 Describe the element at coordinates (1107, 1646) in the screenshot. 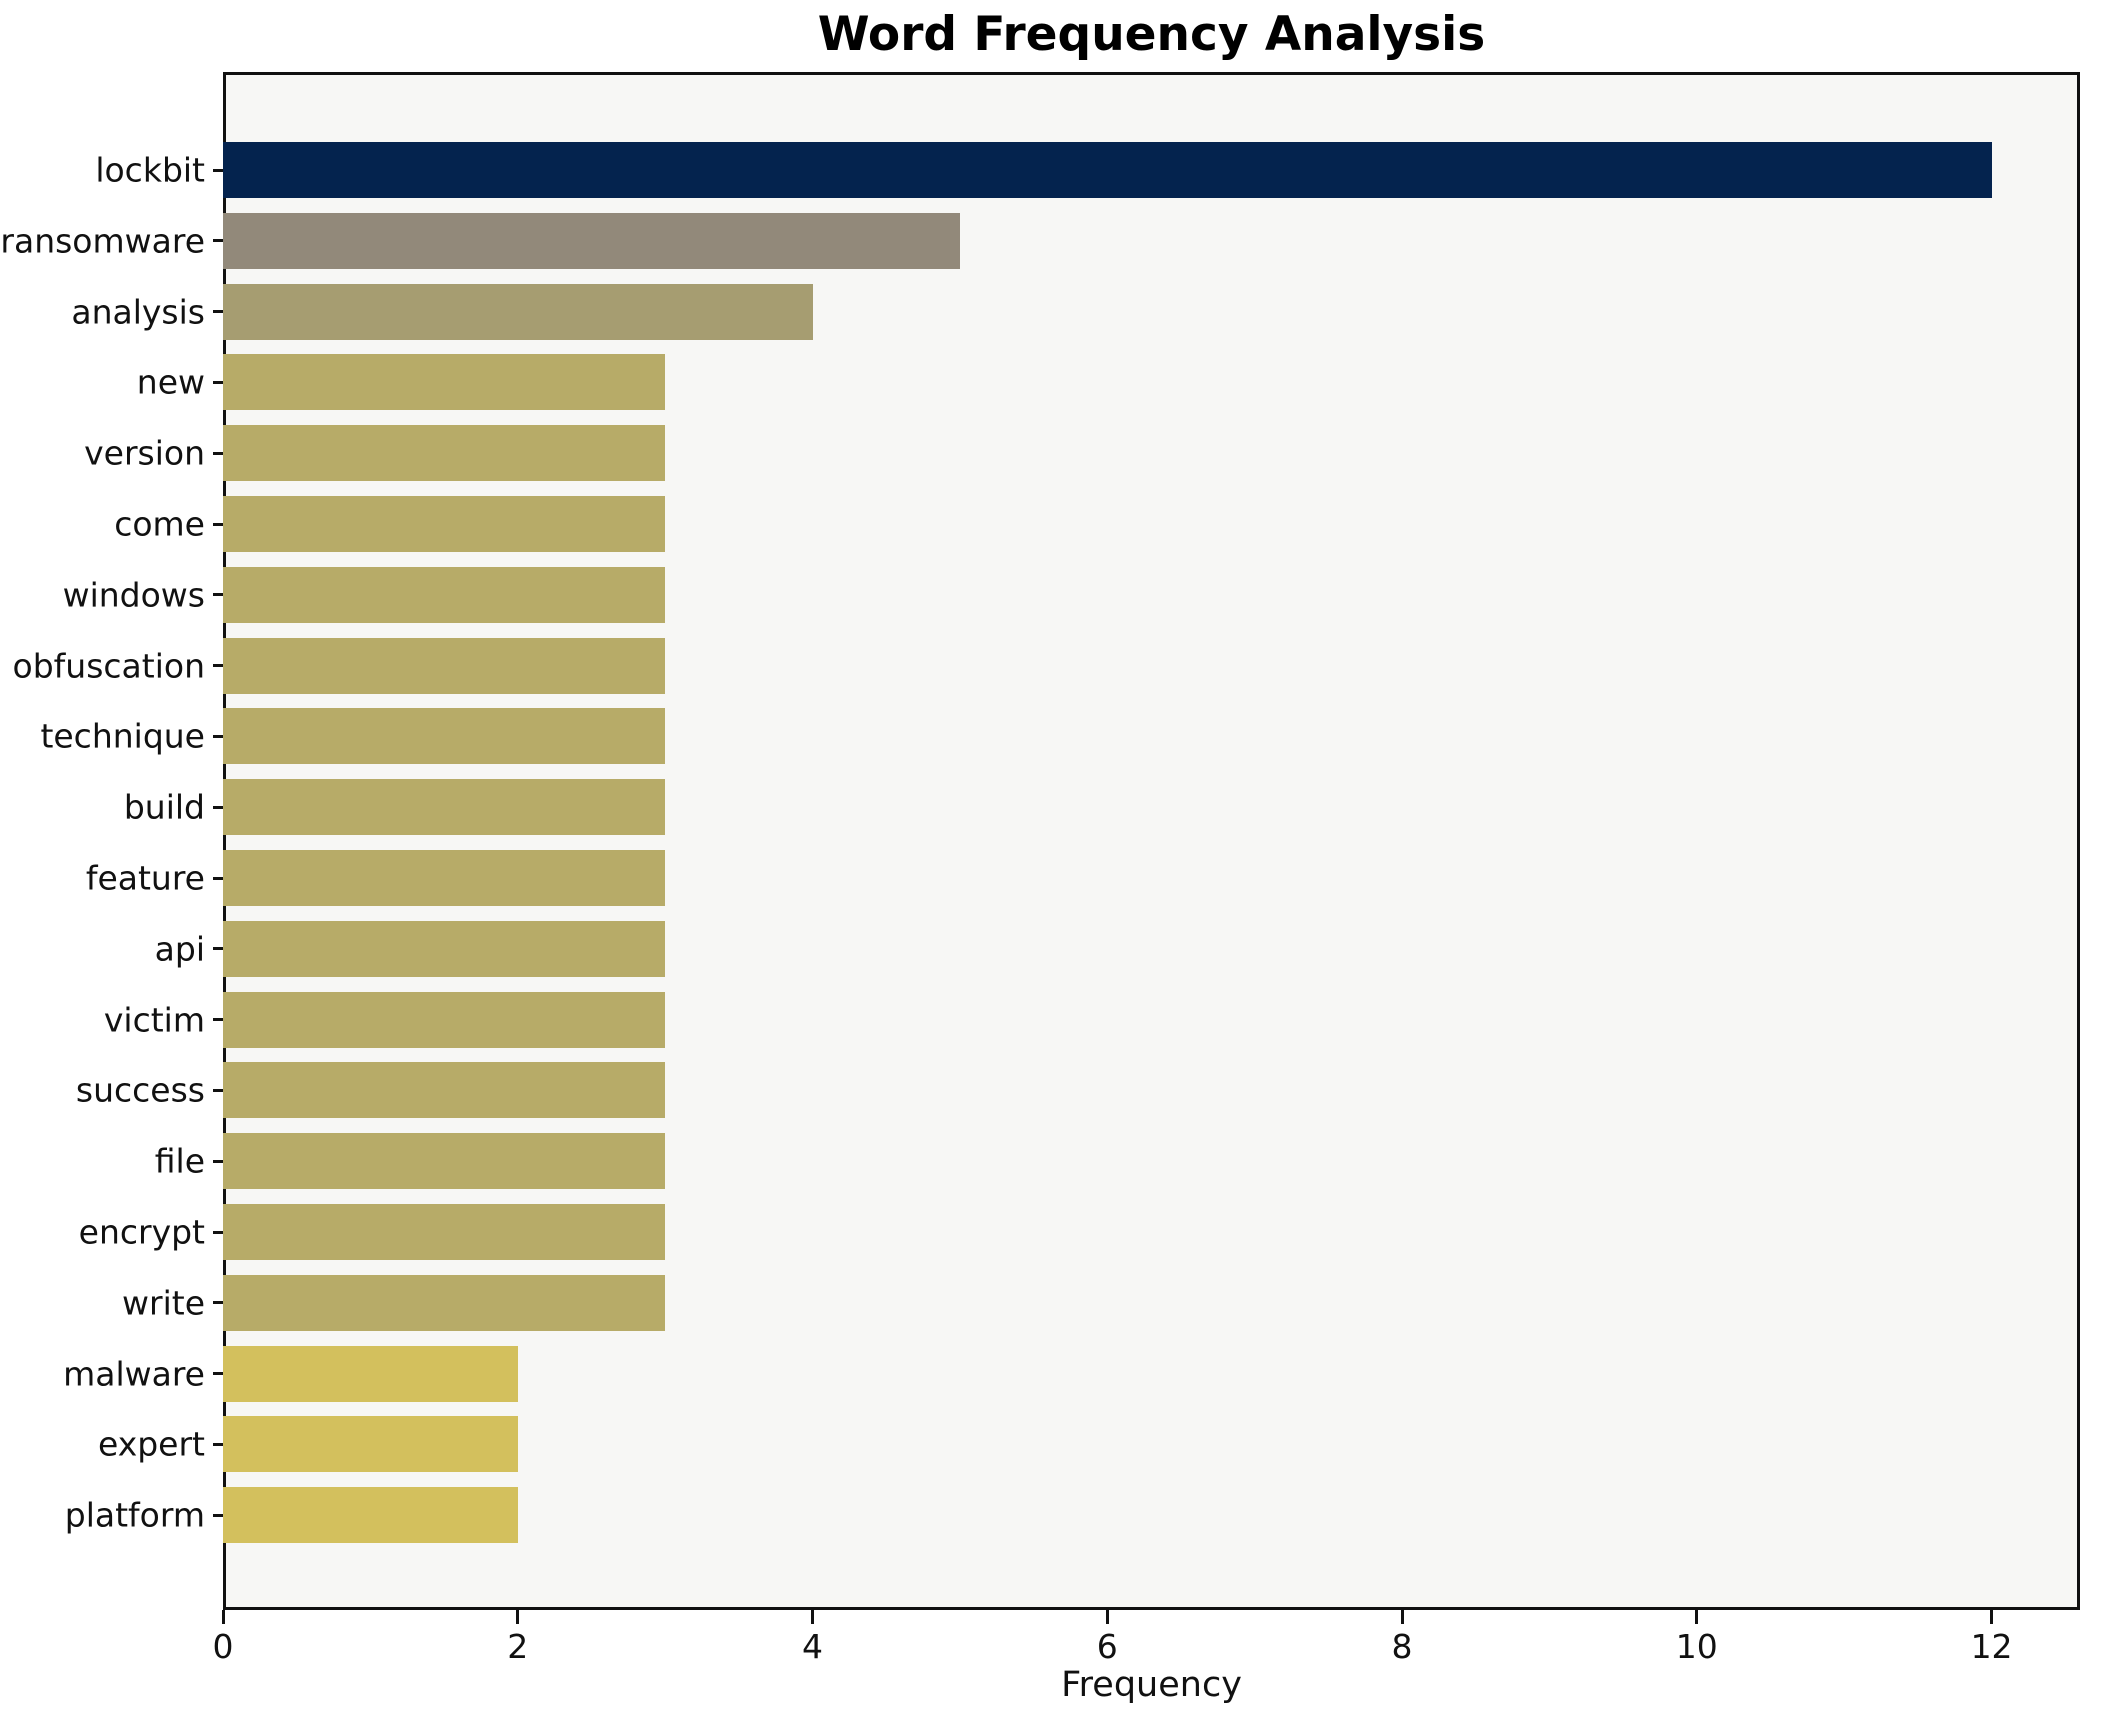

I see `x-tick-label-6: 6` at that location.